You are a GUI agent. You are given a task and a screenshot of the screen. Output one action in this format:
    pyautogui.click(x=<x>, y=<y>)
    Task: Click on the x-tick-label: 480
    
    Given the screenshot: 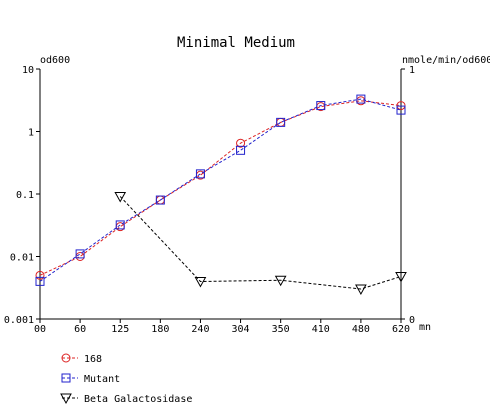 What is the action you would take?
    pyautogui.click(x=361, y=329)
    